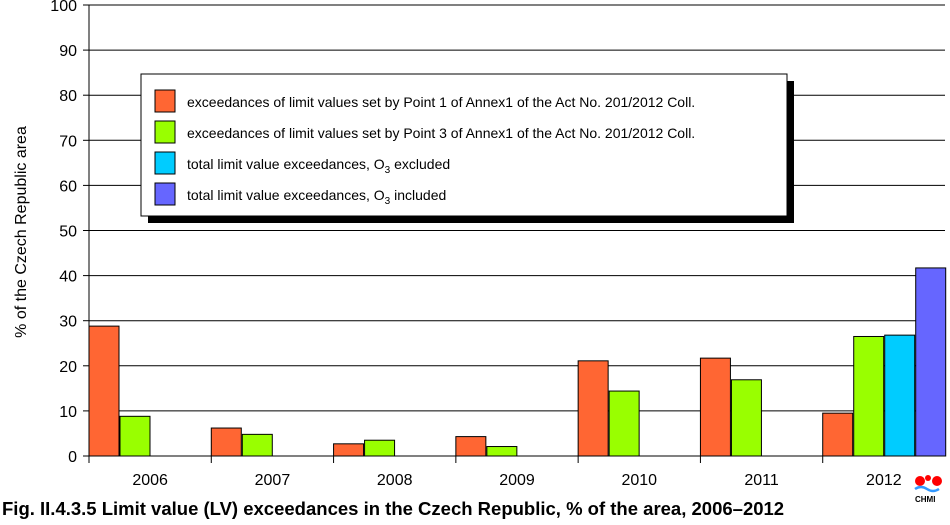 This screenshot has height=525, width=950. Describe the element at coordinates (68, 412) in the screenshot. I see `y-tick-label: 10` at that location.